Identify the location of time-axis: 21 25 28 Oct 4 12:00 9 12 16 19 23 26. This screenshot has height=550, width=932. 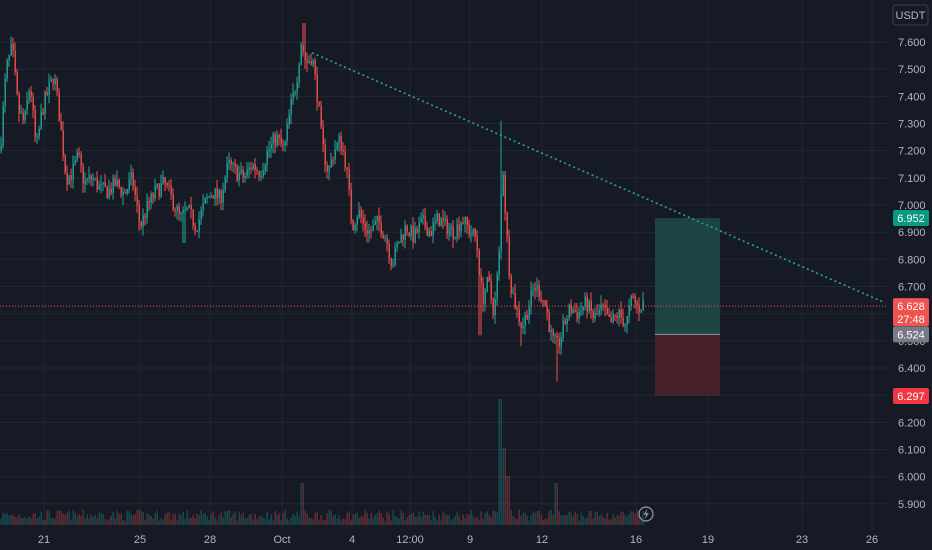
(458, 540).